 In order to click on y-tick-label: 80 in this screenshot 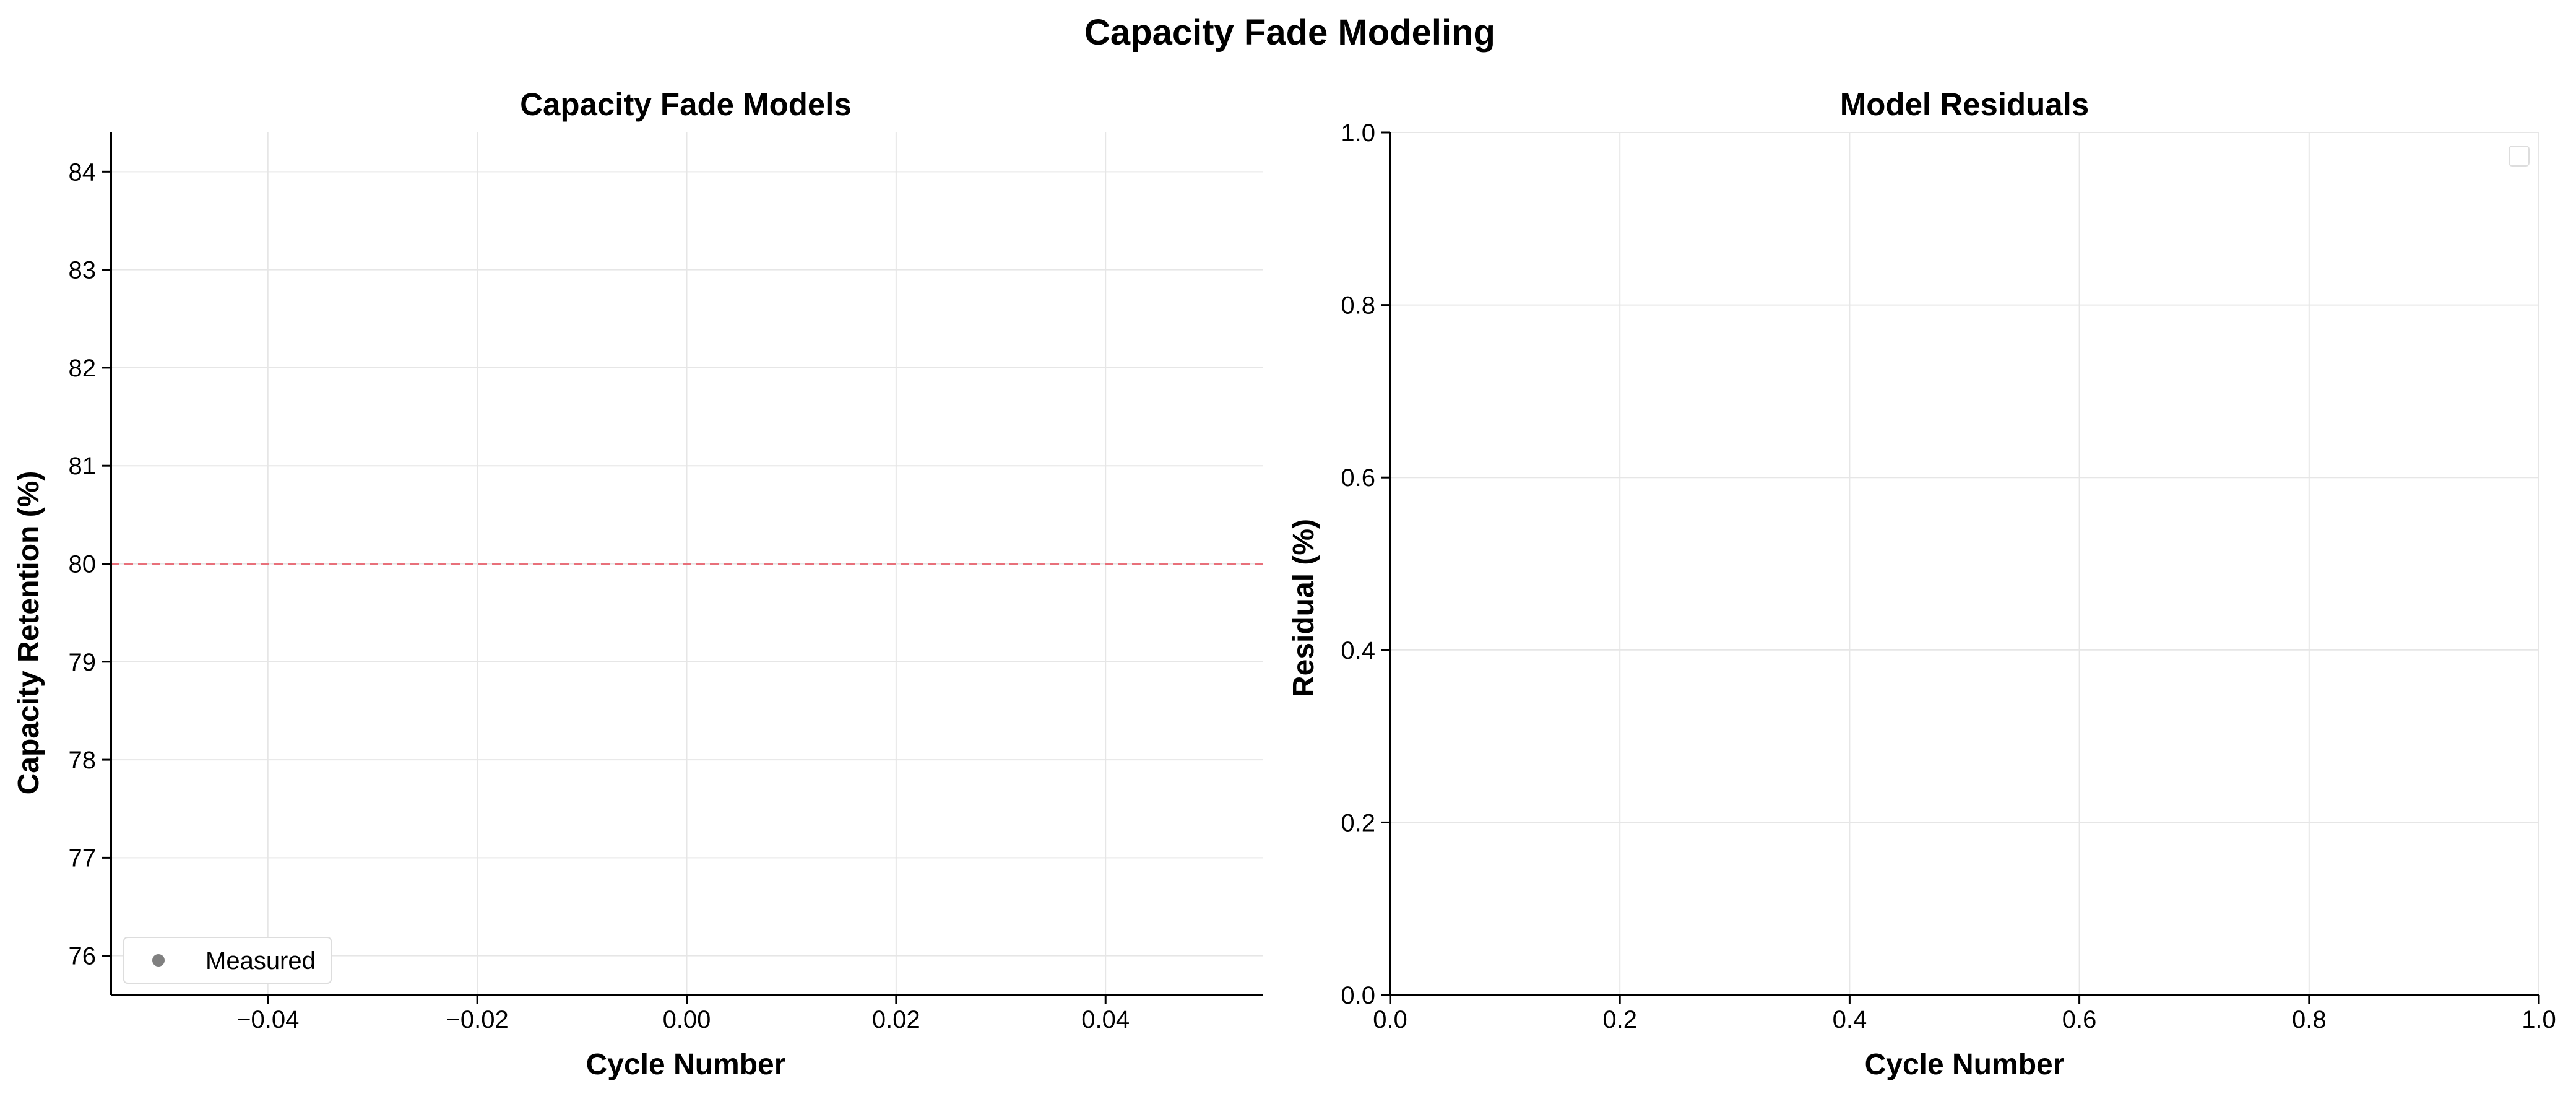, I will do `click(83, 564)`.